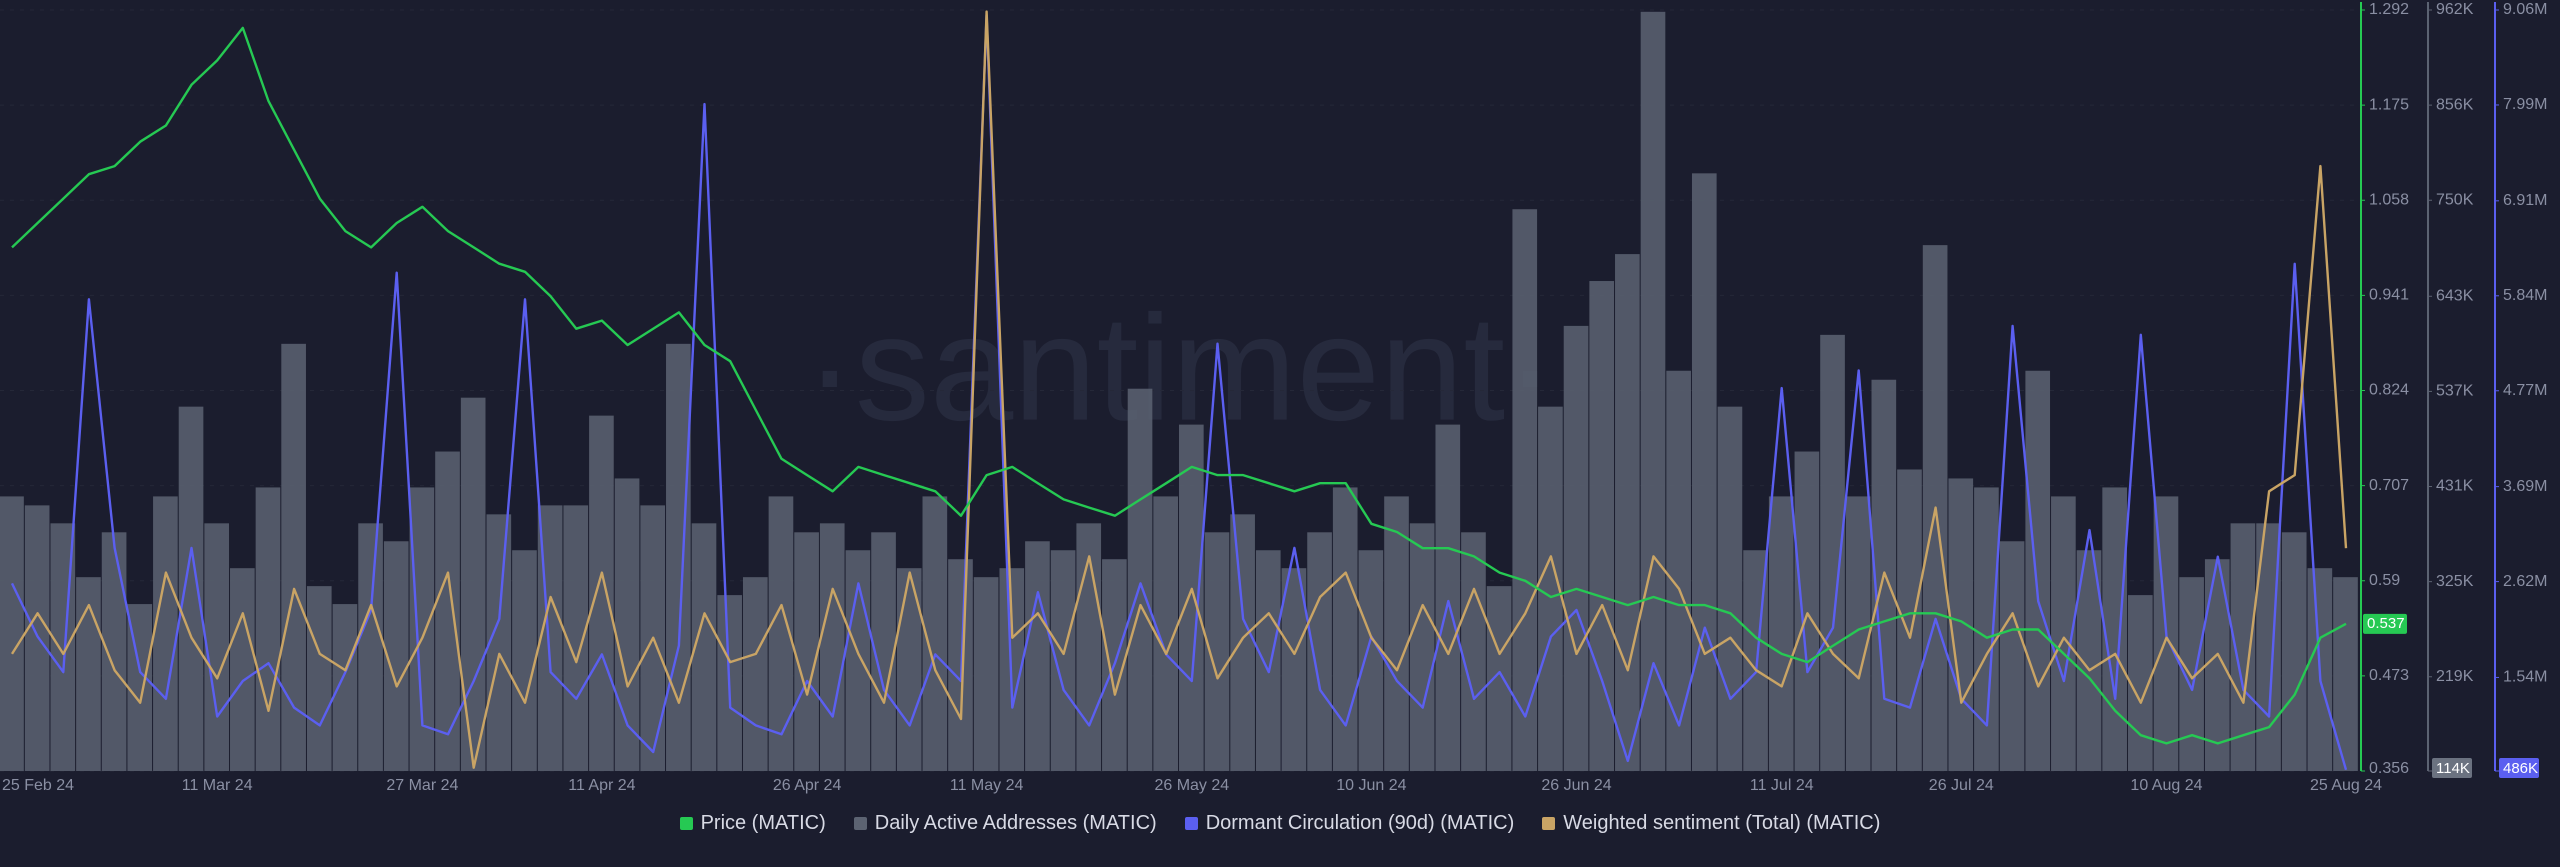 This screenshot has height=867, width=2560. Describe the element at coordinates (2389, 9) in the screenshot. I see `y-tick-label: 1.292` at that location.